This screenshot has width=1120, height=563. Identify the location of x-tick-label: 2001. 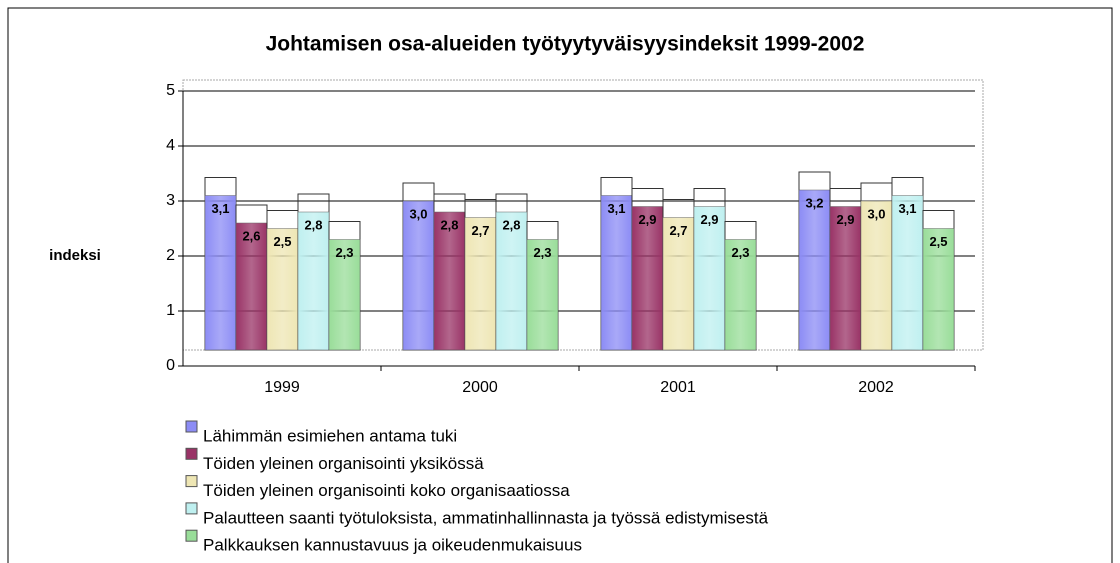
(678, 387).